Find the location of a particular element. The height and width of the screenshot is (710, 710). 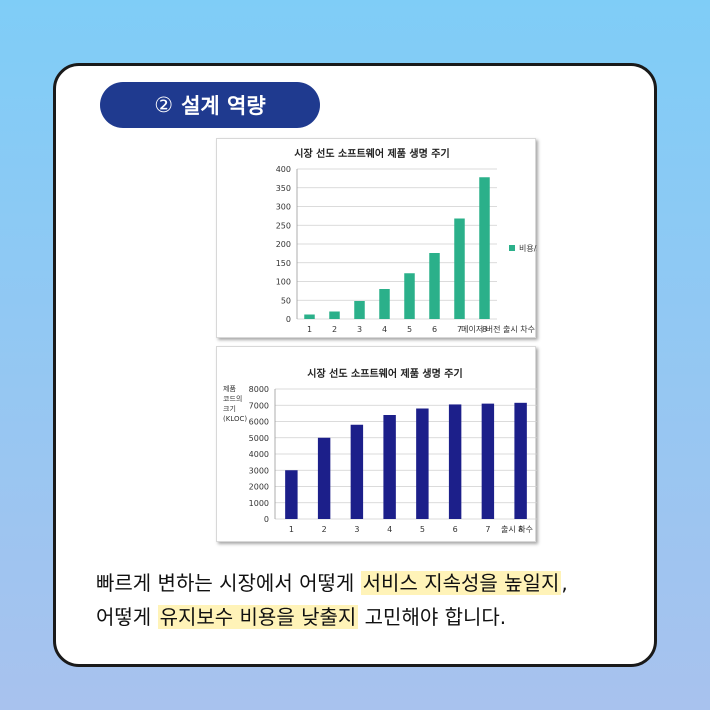

legend-swatch is located at coordinates (512, 248).